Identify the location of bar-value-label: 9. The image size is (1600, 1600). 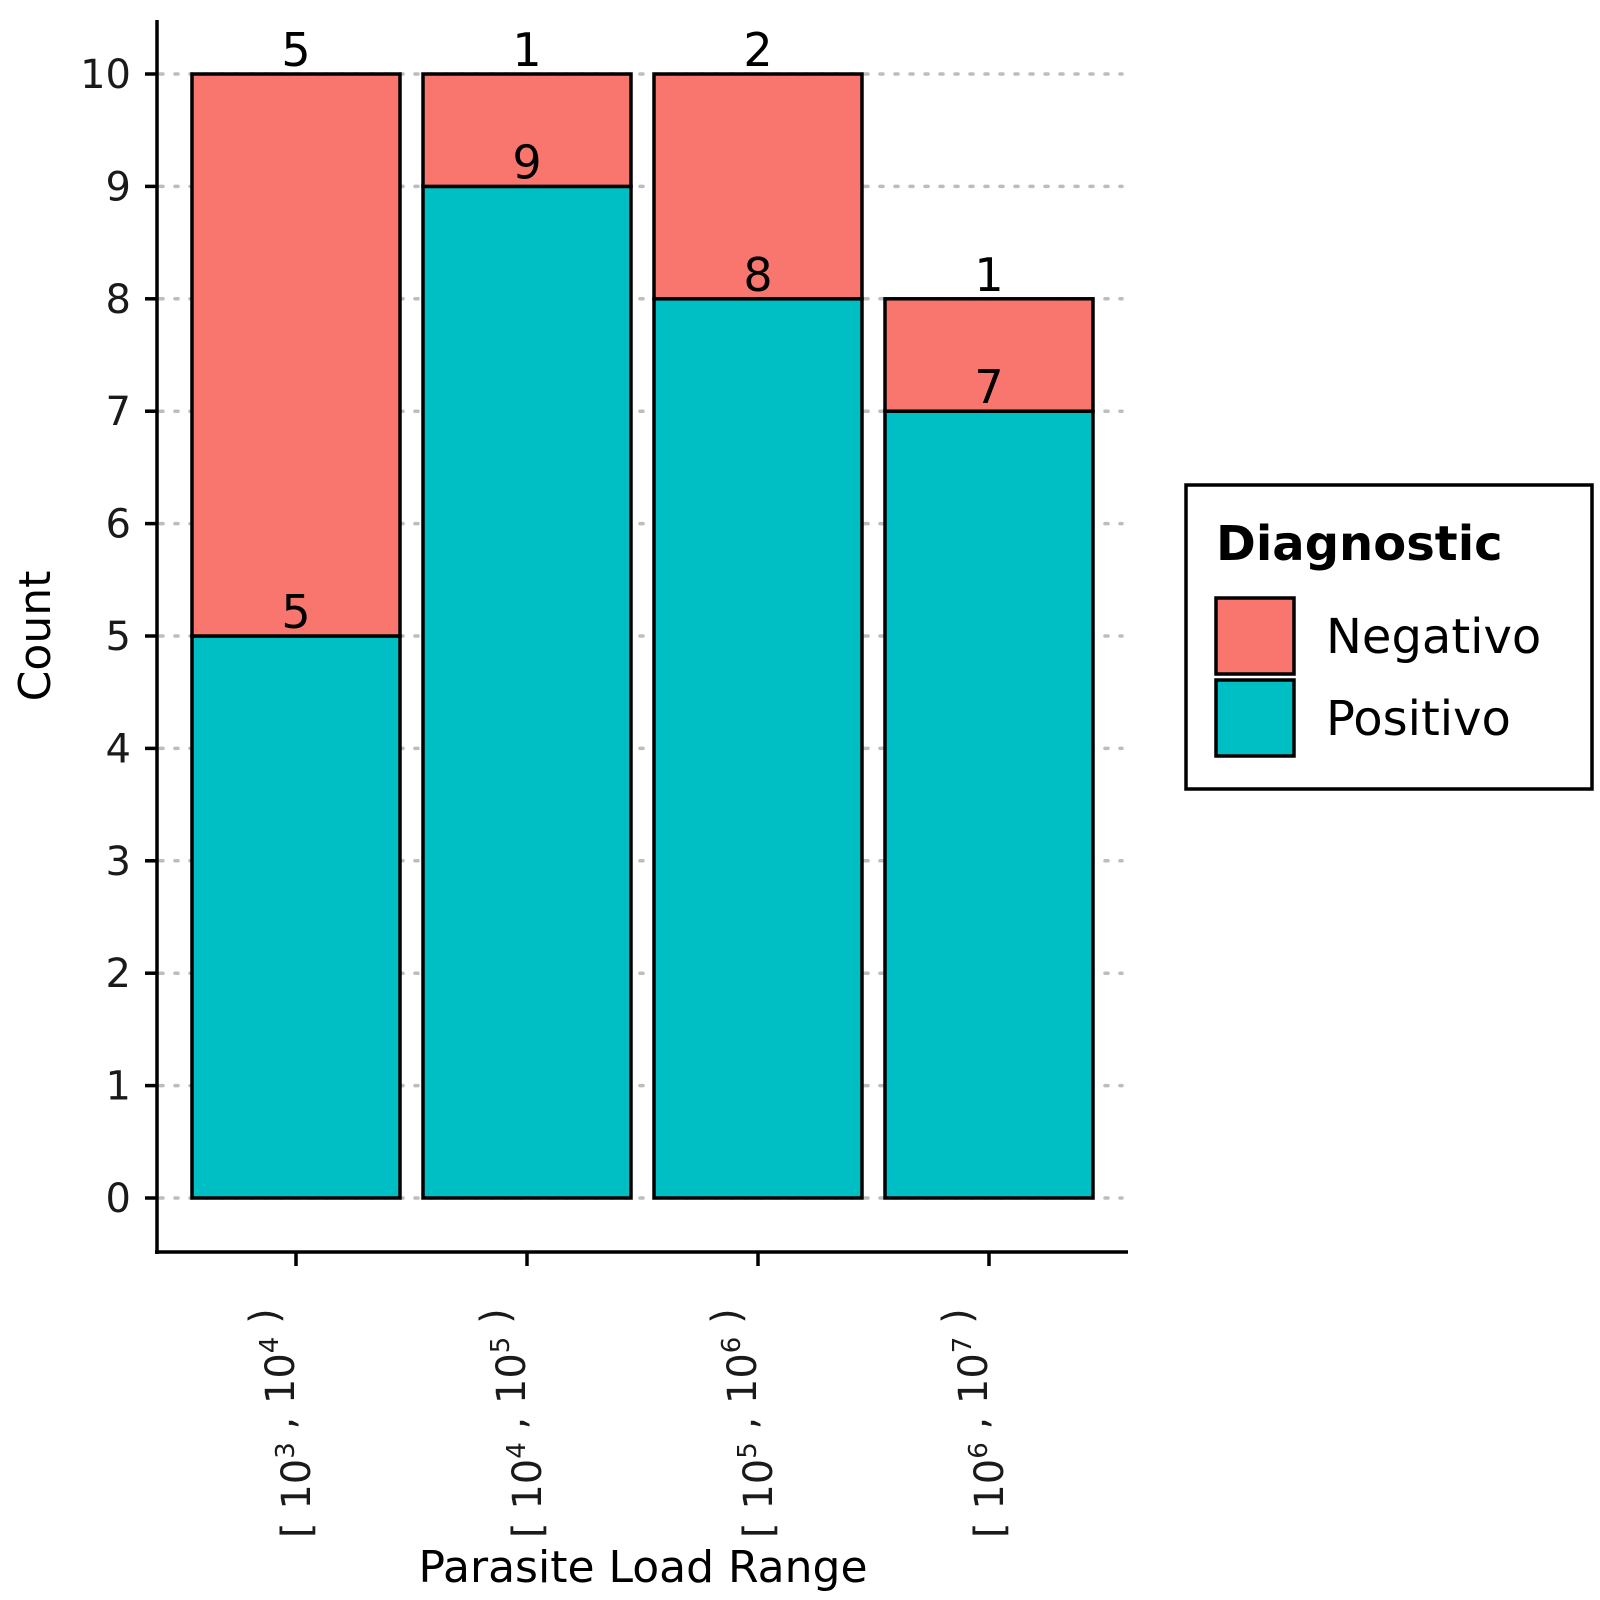
(526, 162).